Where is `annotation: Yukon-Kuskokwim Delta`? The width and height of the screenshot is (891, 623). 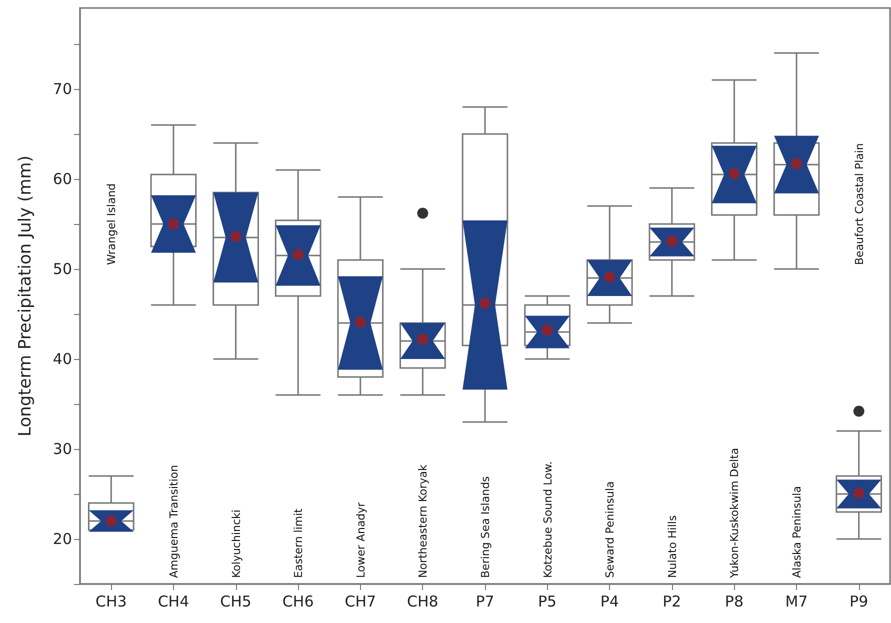
annotation: Yukon-Kuskokwim Delta is located at coordinates (735, 513).